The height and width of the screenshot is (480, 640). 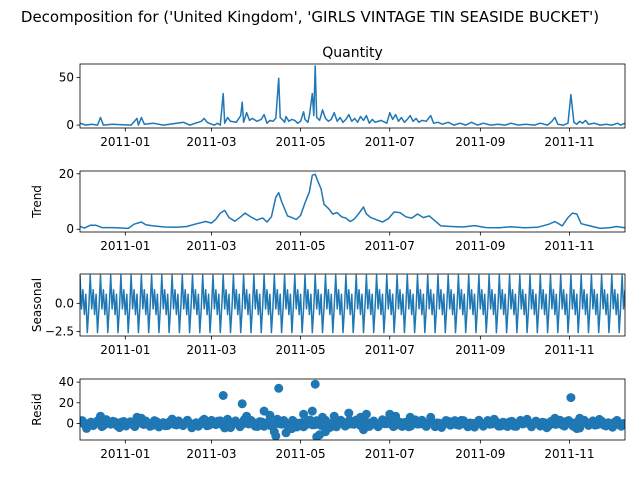 I want to click on seasonal-line, so click(x=352, y=304).